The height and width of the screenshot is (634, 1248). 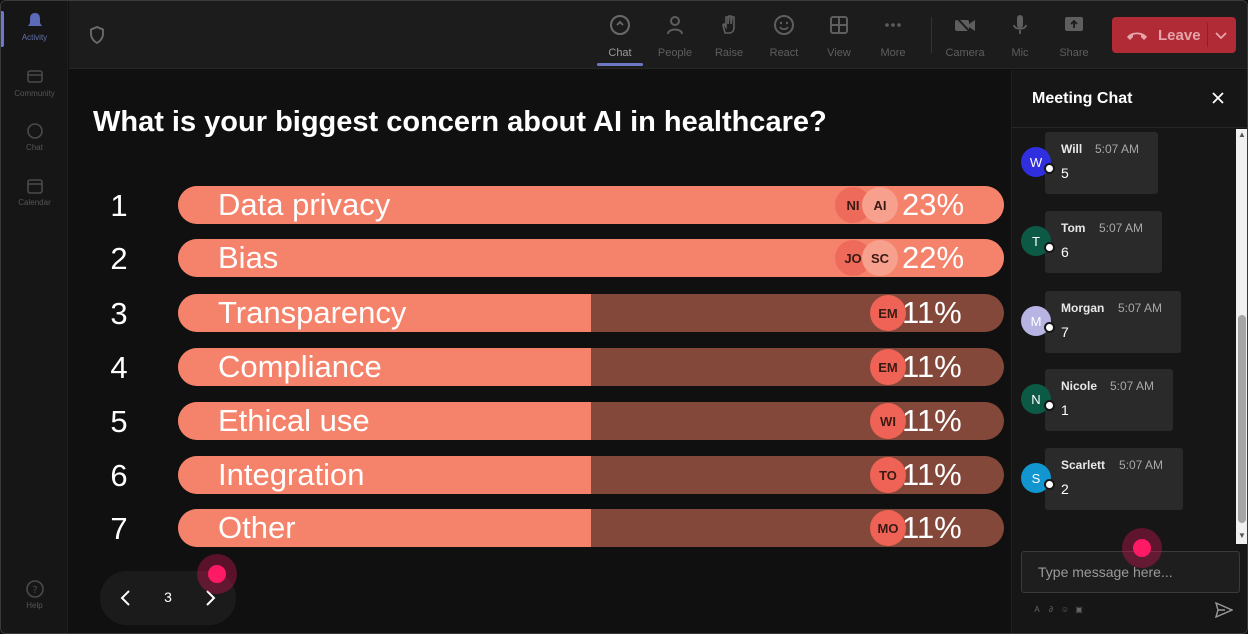 I want to click on toolbar-label: More, so click(x=893, y=53).